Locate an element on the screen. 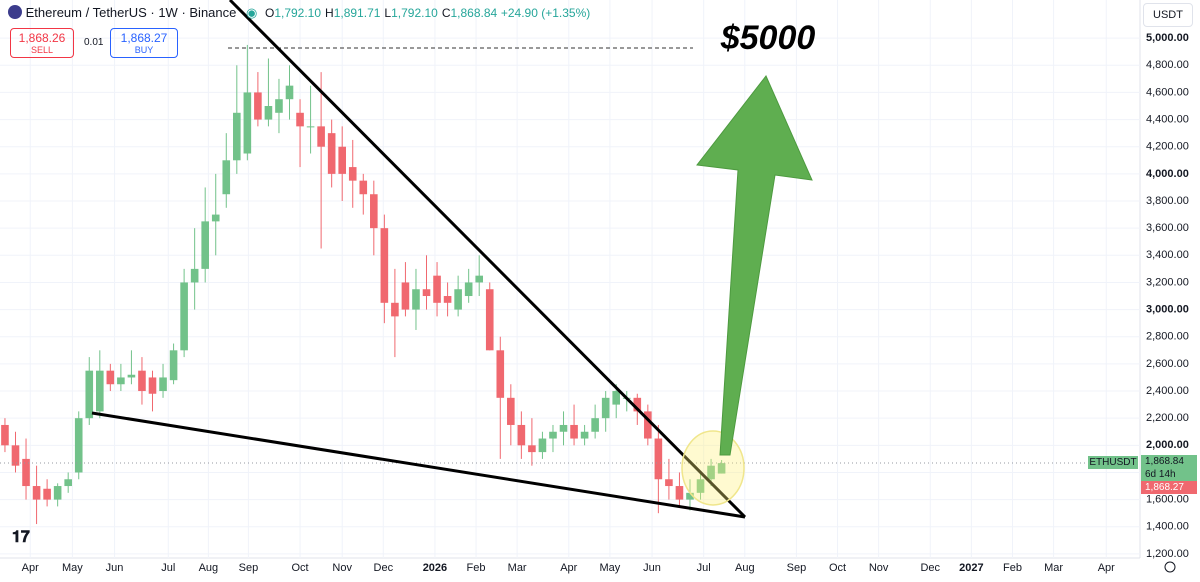  symbol: Ethereum / TetherUS · 1W · Binance is located at coordinates (131, 12).